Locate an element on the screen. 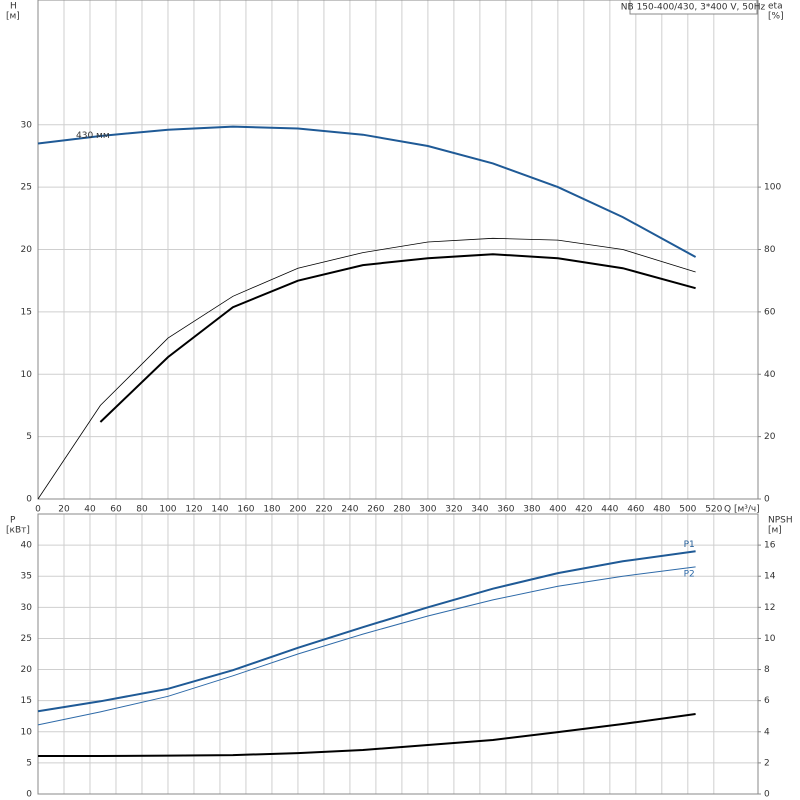 The width and height of the screenshot is (800, 800). x-tick-label: 380 is located at coordinates (531, 510).